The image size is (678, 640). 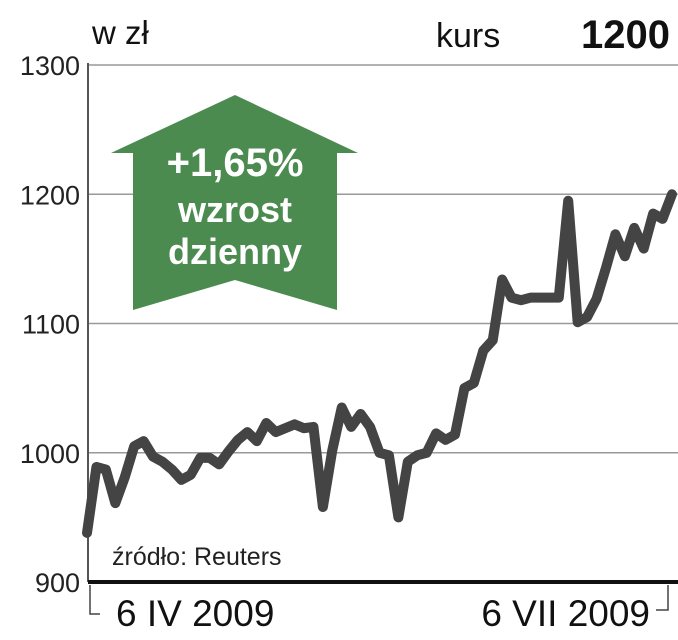 What do you see at coordinates (51, 325) in the screenshot?
I see `y-tick-label: 1100` at bounding box center [51, 325].